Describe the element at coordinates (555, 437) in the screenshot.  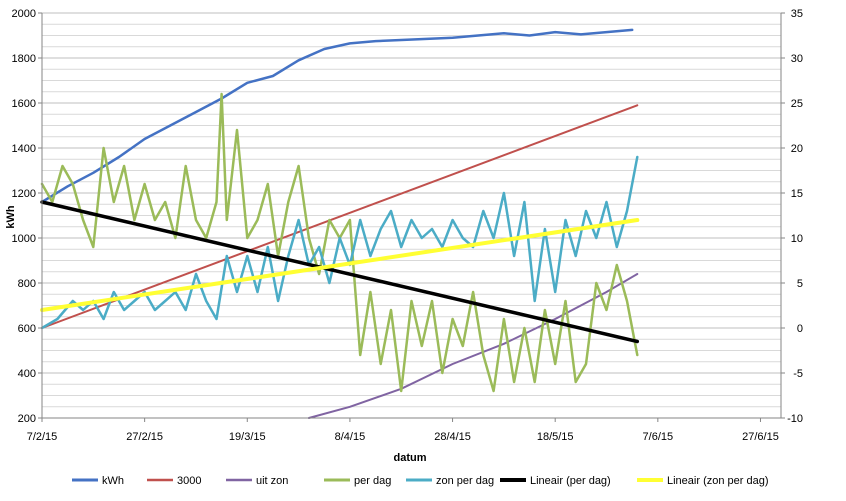
I see `x-tick-label: 18/5/15` at that location.